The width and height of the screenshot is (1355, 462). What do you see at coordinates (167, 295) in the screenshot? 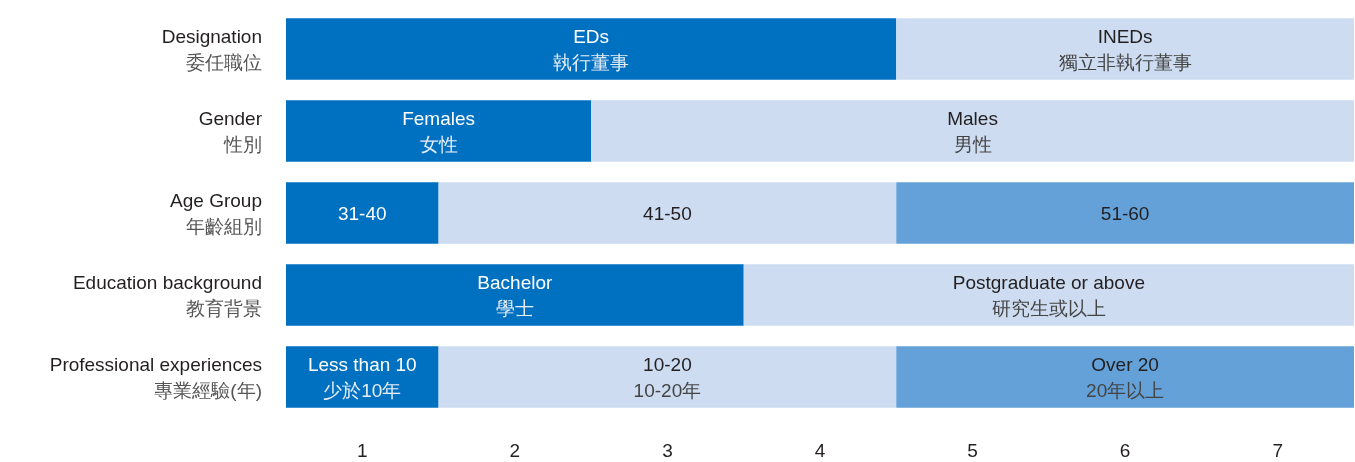
I see `y-tick-label: Education background 教育背景` at bounding box center [167, 295].